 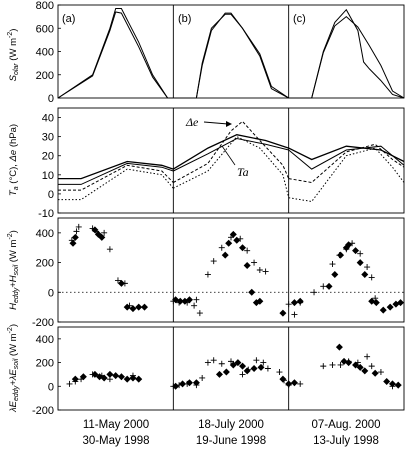 What do you see at coordinates (192, 122) in the screenshot?
I see `annotation-delta-e: Δe` at bounding box center [192, 122].